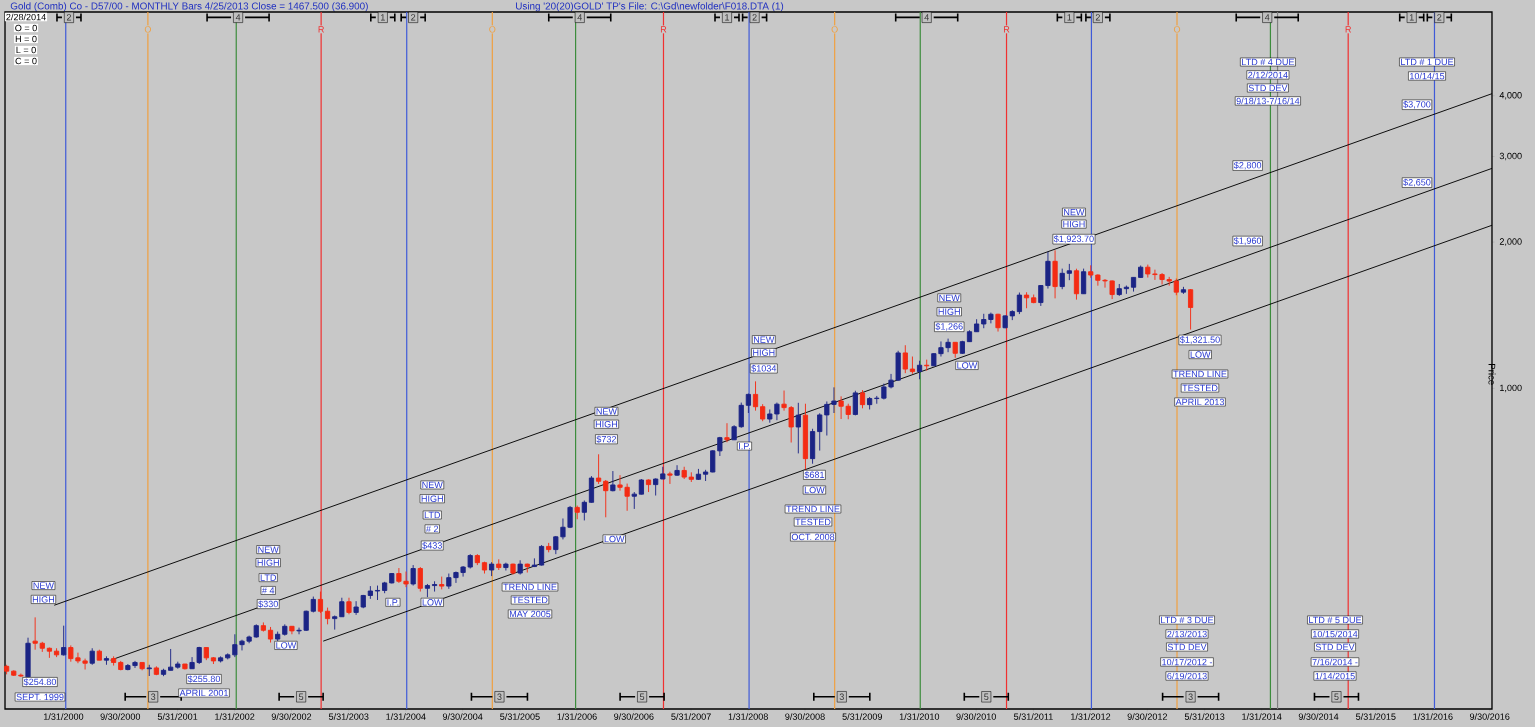 The height and width of the screenshot is (727, 1535). I want to click on annotation: STD DEV, so click(1335, 647).